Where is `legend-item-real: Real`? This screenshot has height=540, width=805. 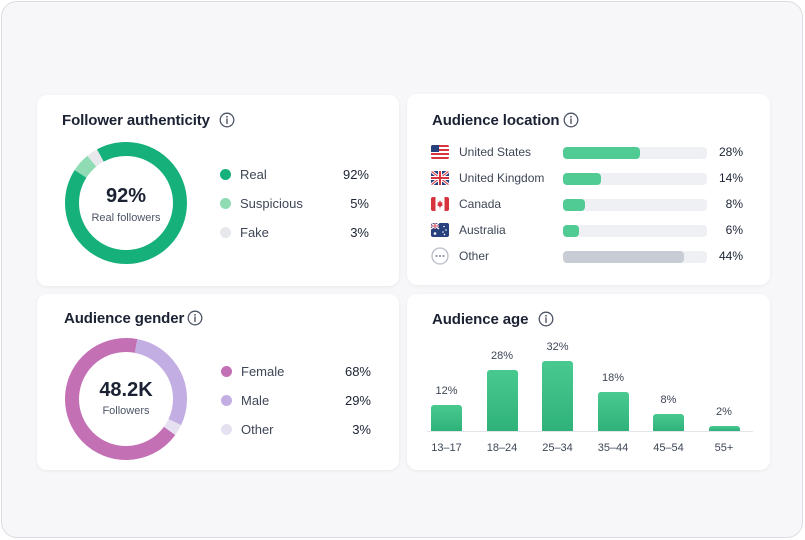 legend-item-real: Real is located at coordinates (243, 174).